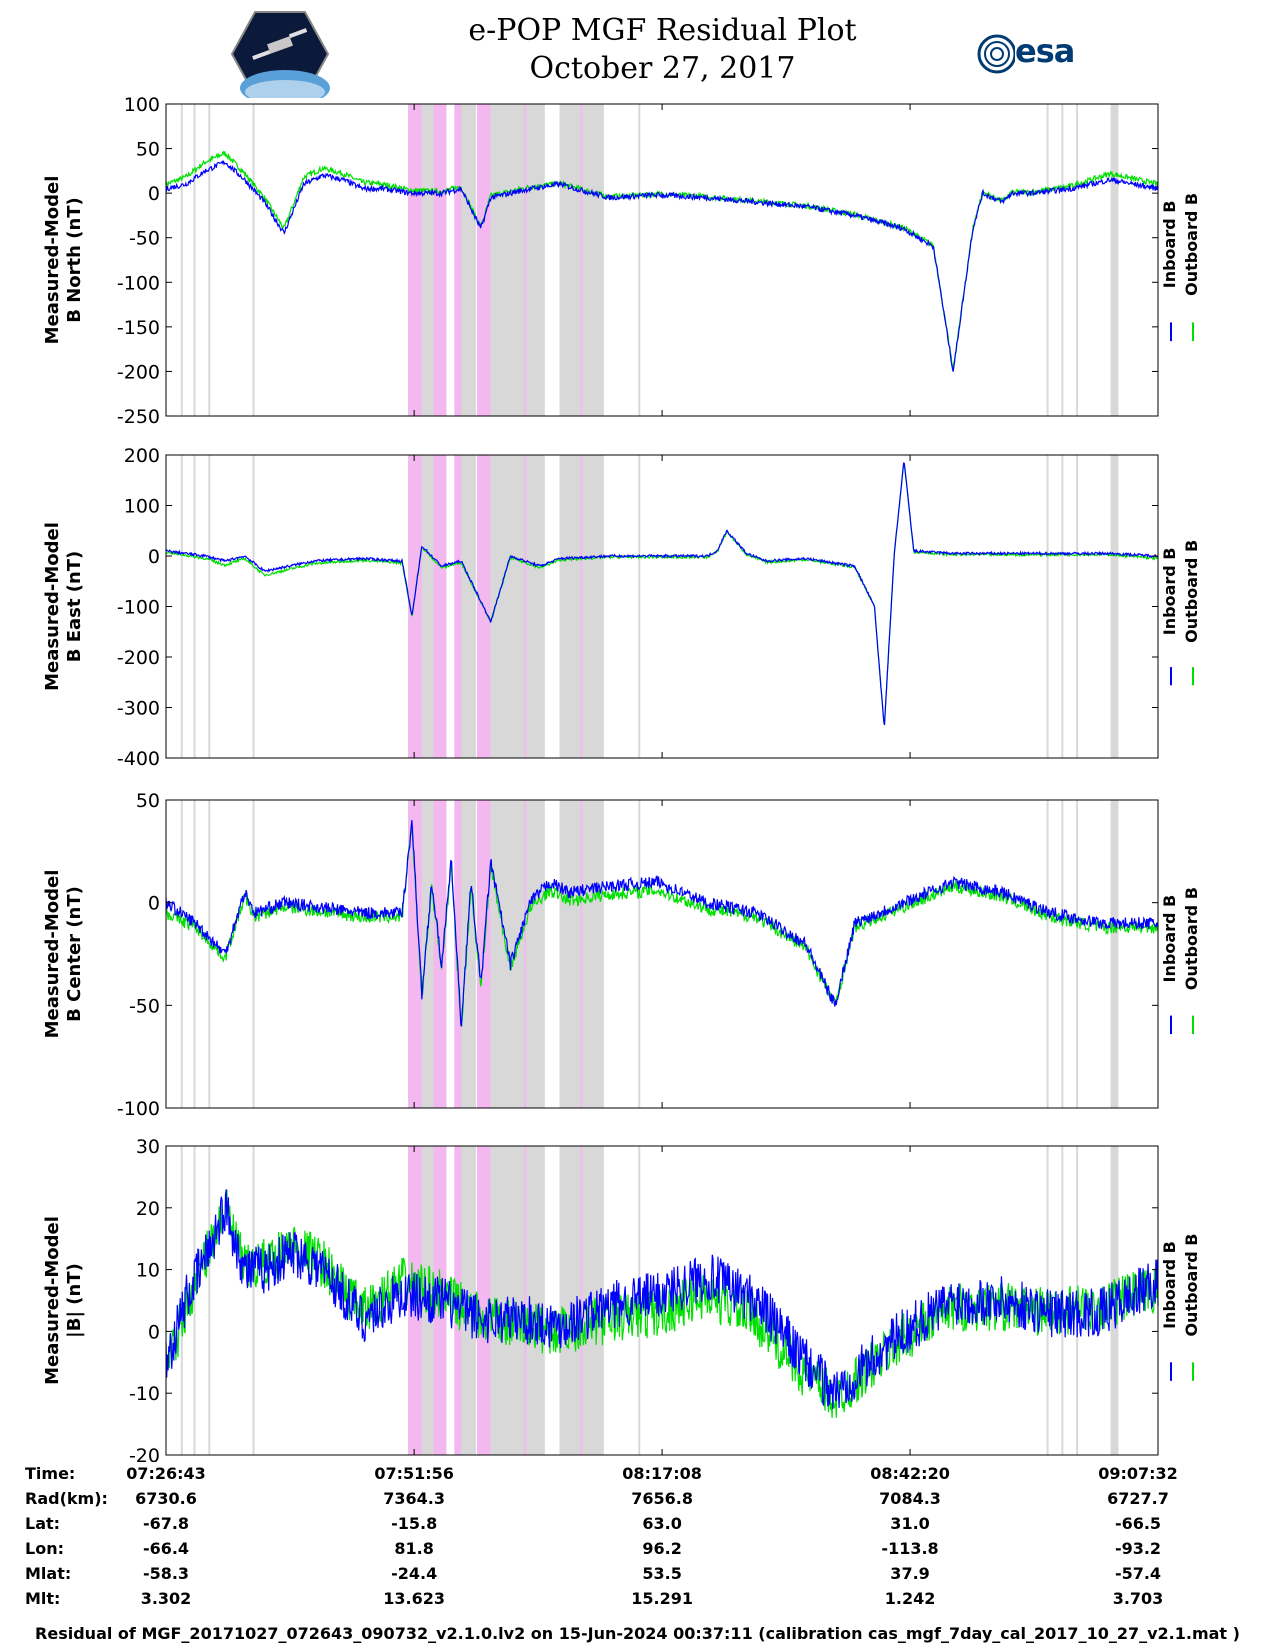  I want to click on y-tick-label: -250, so click(138, 417).